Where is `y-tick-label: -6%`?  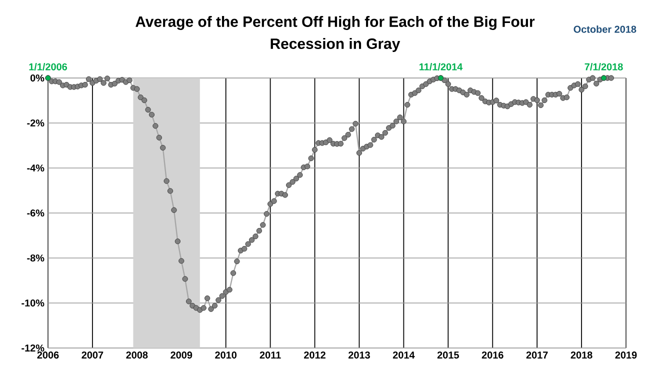 y-tick-label: -6% is located at coordinates (35, 213).